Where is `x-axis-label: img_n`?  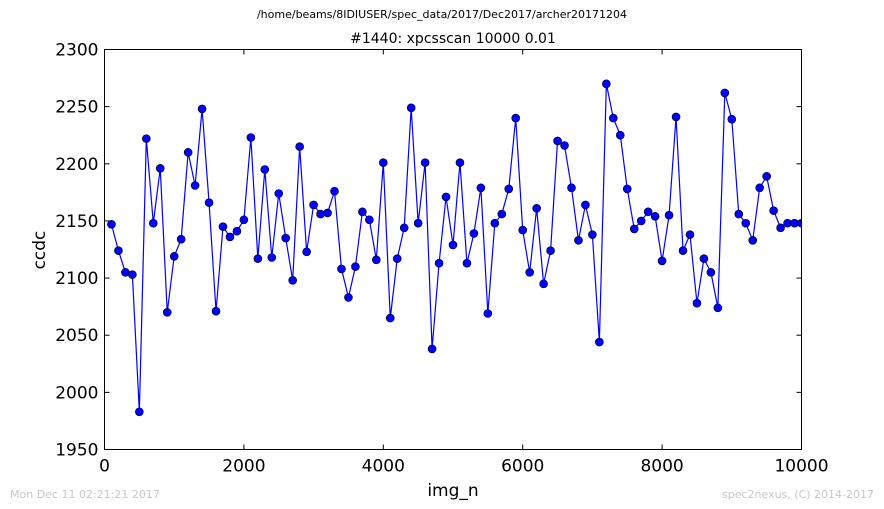 x-axis-label: img_n is located at coordinates (452, 491).